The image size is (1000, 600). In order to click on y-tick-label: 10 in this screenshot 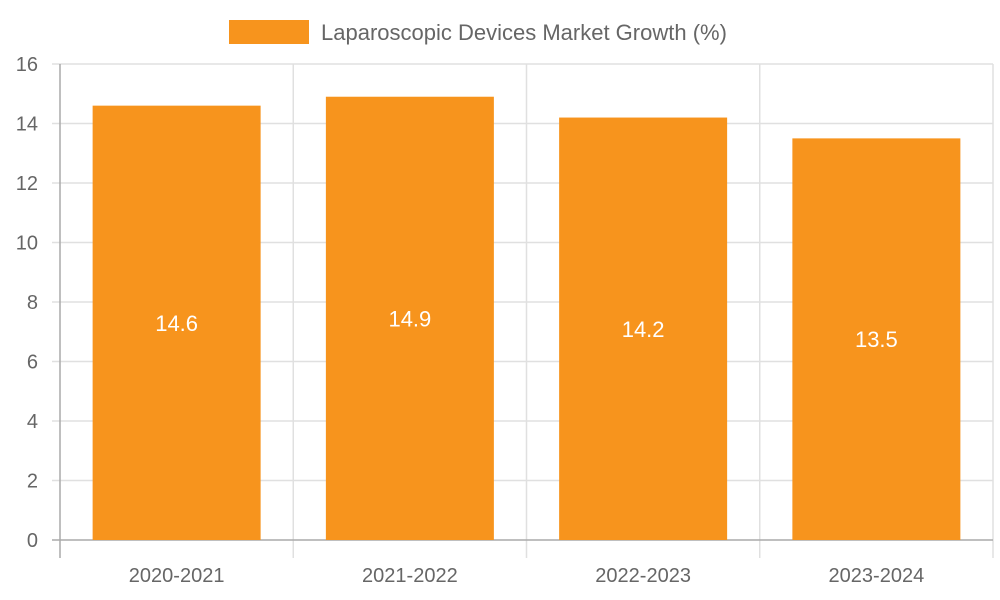, I will do `click(27, 244)`.